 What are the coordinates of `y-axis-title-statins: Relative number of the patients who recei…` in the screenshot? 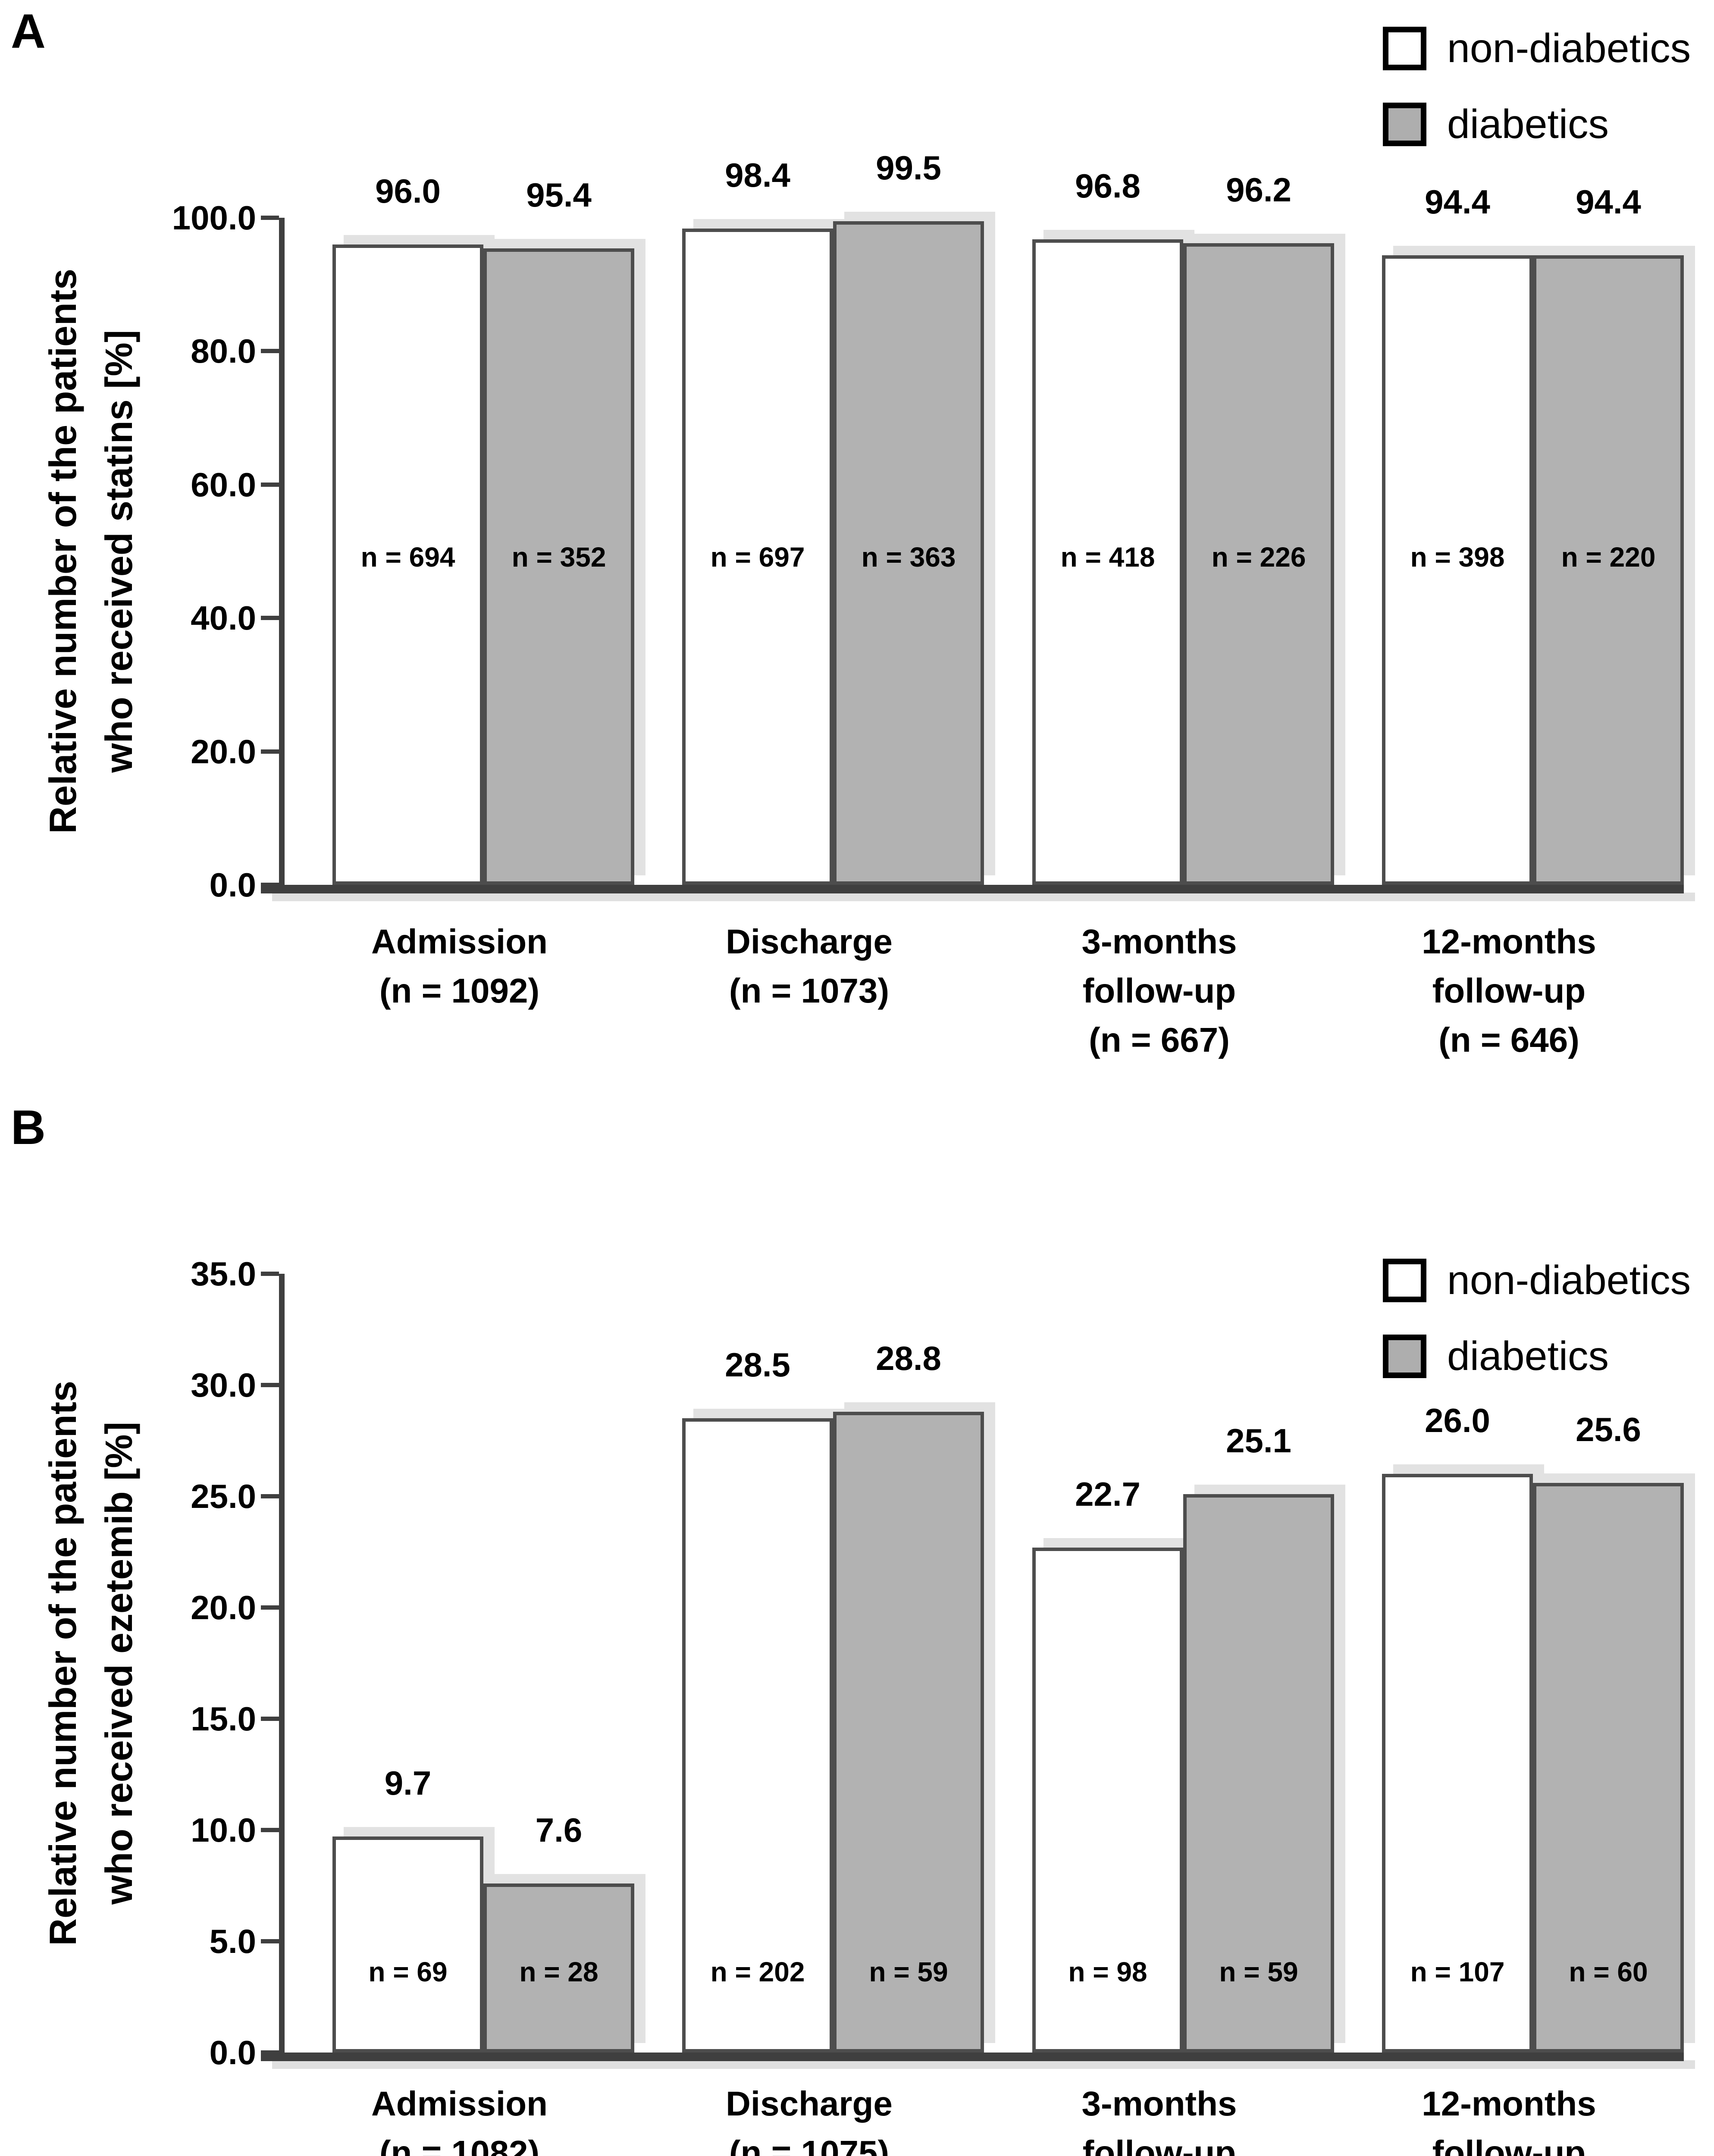 It's located at (91, 551).